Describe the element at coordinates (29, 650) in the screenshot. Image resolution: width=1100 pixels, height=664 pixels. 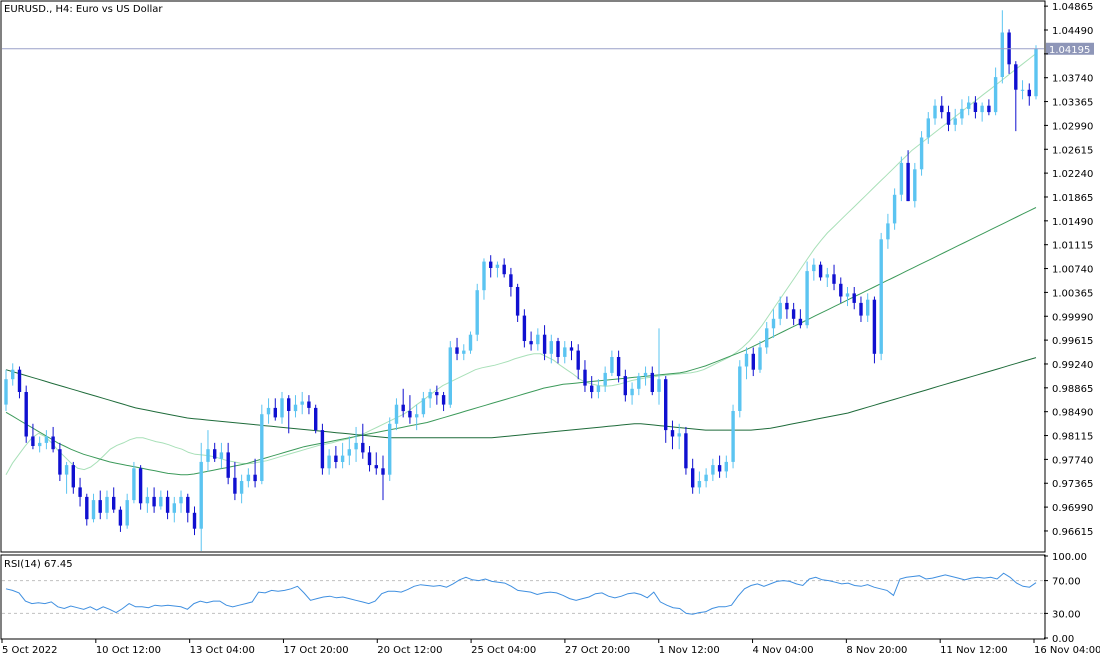
I see `time-tick-label: 5 Oct 2022` at that location.